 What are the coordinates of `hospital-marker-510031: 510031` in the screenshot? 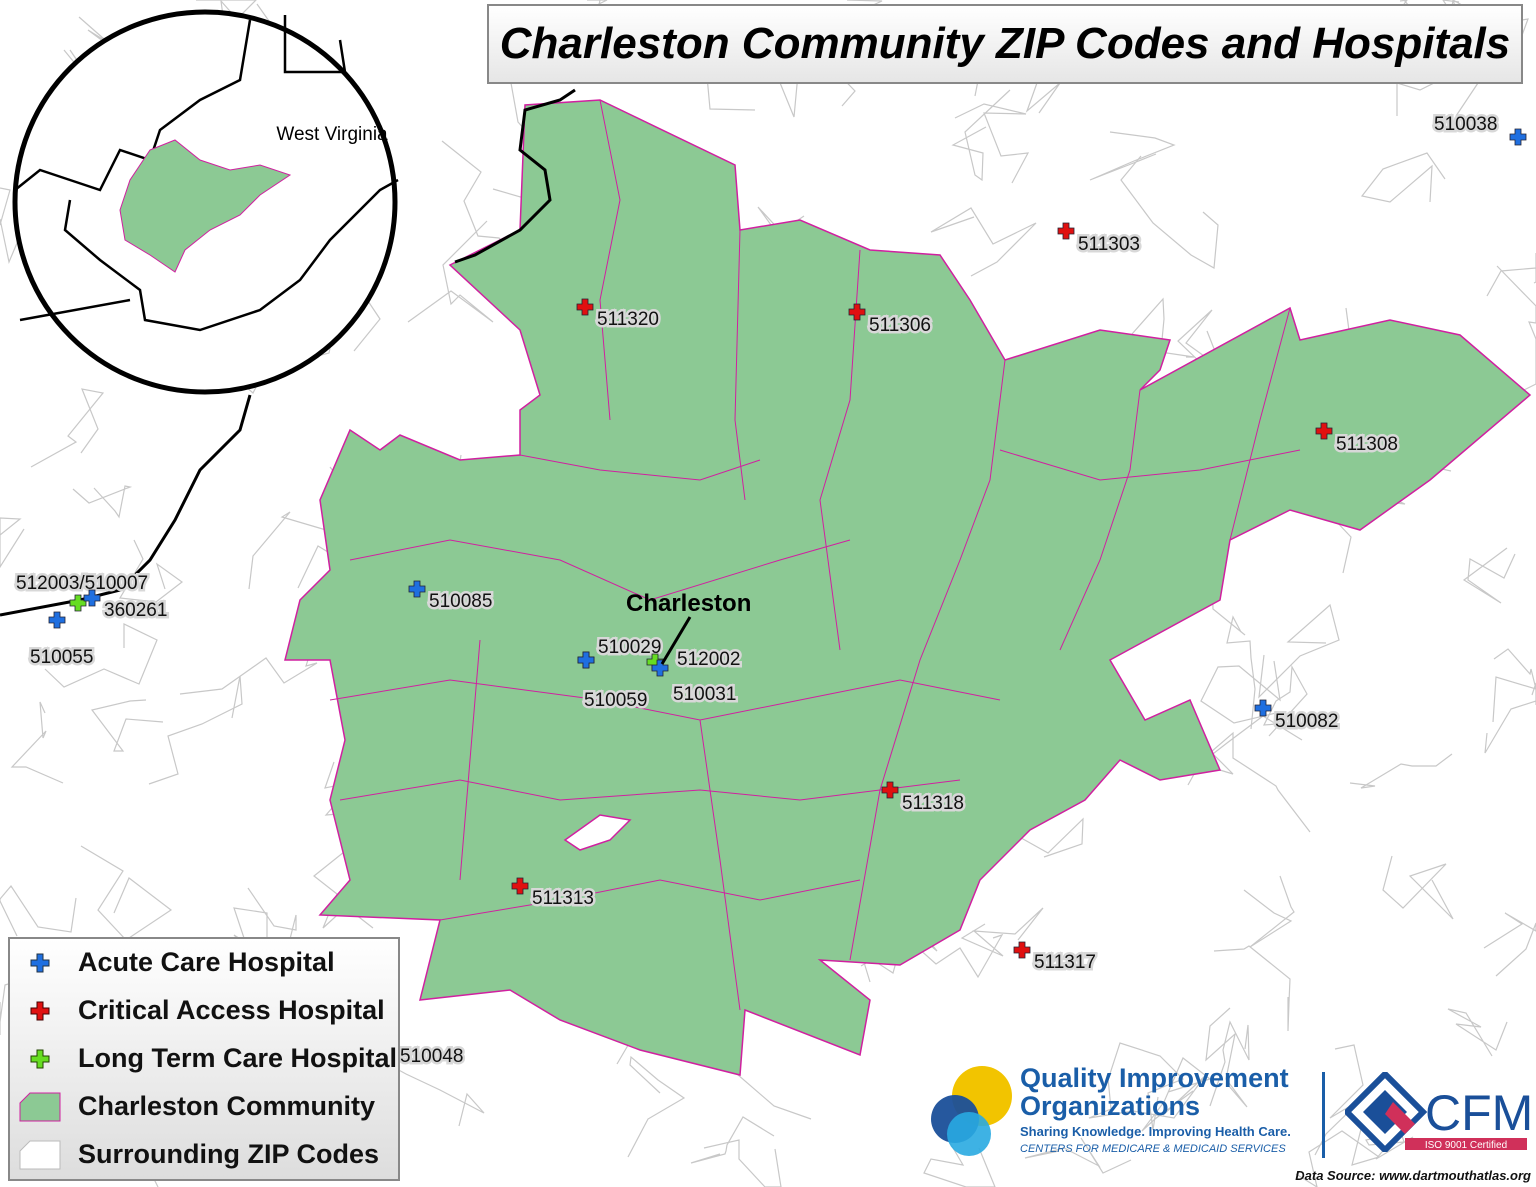 It's located at (695, 683).